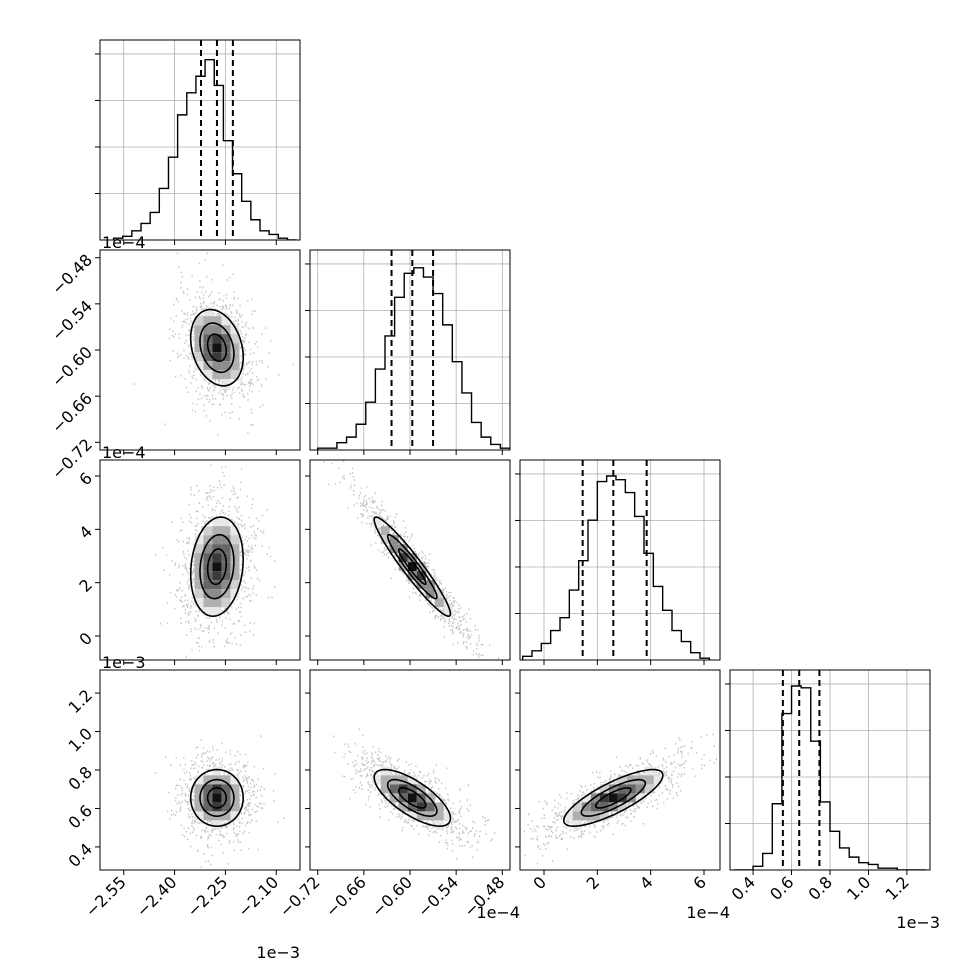 The image size is (970, 970). I want to click on x-tick-label: −2.40, so click(156, 897).